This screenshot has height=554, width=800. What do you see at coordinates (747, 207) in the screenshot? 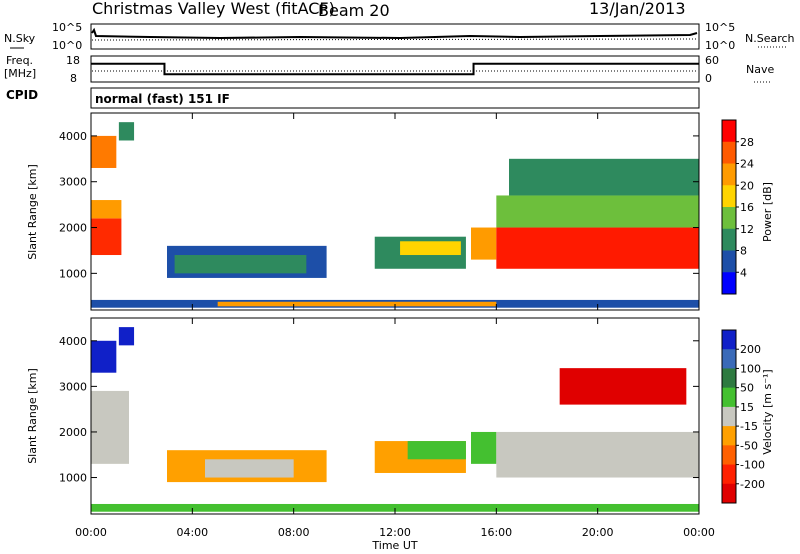
I see `power-cbar-label-3: 16` at bounding box center [747, 207].